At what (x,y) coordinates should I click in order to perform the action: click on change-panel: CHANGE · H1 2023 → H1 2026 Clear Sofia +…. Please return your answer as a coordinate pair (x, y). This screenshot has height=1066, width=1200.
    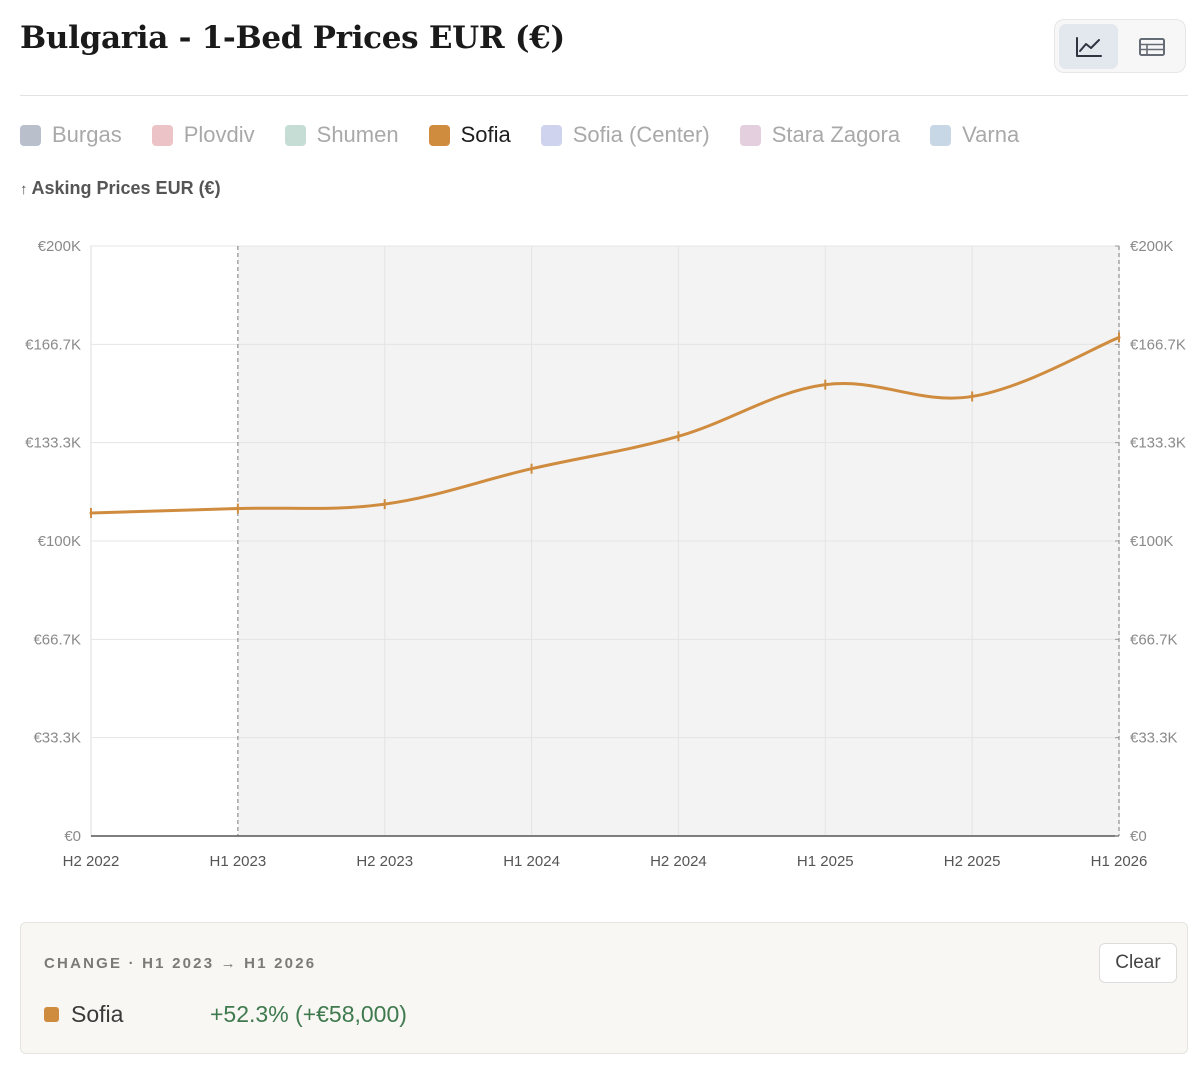
    Looking at the image, I should click on (604, 988).